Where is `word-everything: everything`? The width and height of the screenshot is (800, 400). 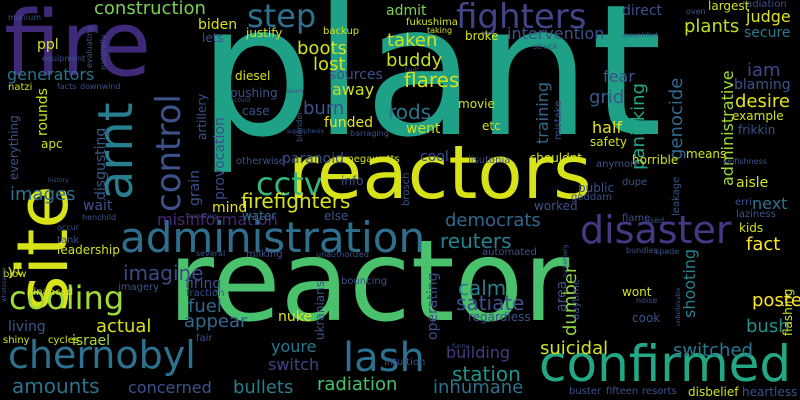 word-everything: everything is located at coordinates (14, 147).